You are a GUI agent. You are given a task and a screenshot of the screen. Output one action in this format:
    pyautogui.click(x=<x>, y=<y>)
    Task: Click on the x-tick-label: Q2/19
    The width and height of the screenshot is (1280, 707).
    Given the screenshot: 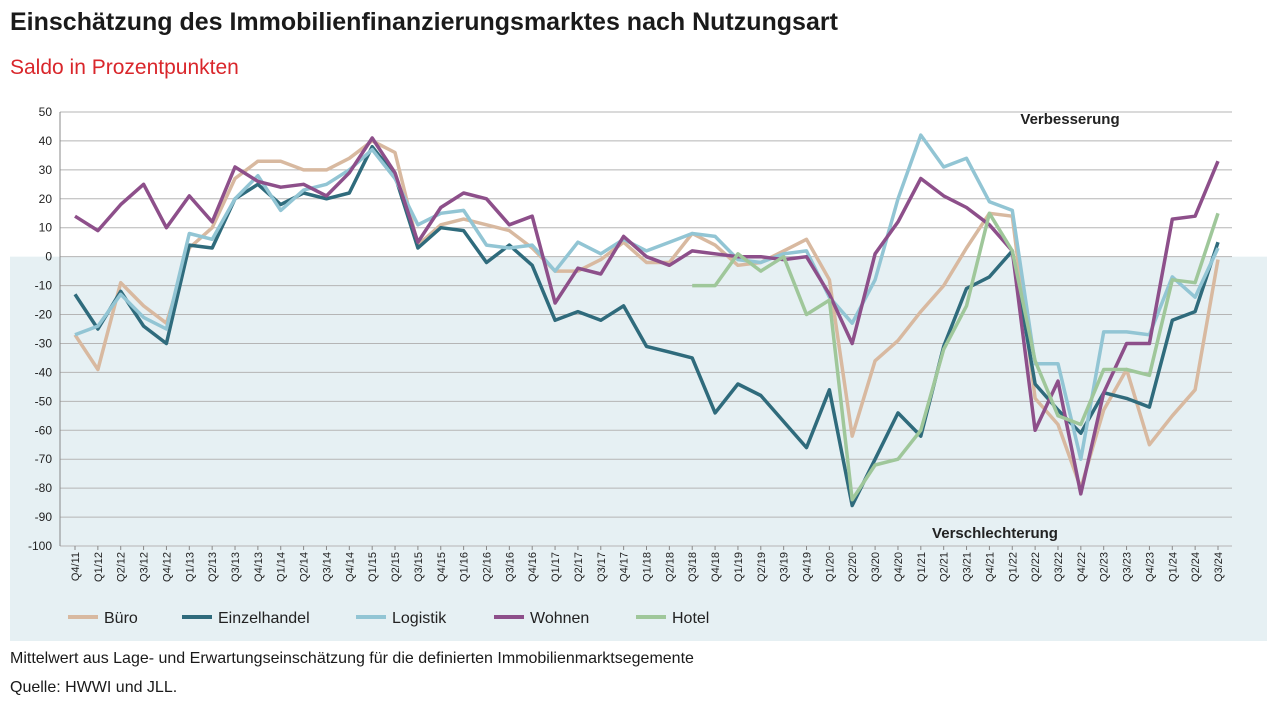 What is the action you would take?
    pyautogui.click(x=762, y=567)
    